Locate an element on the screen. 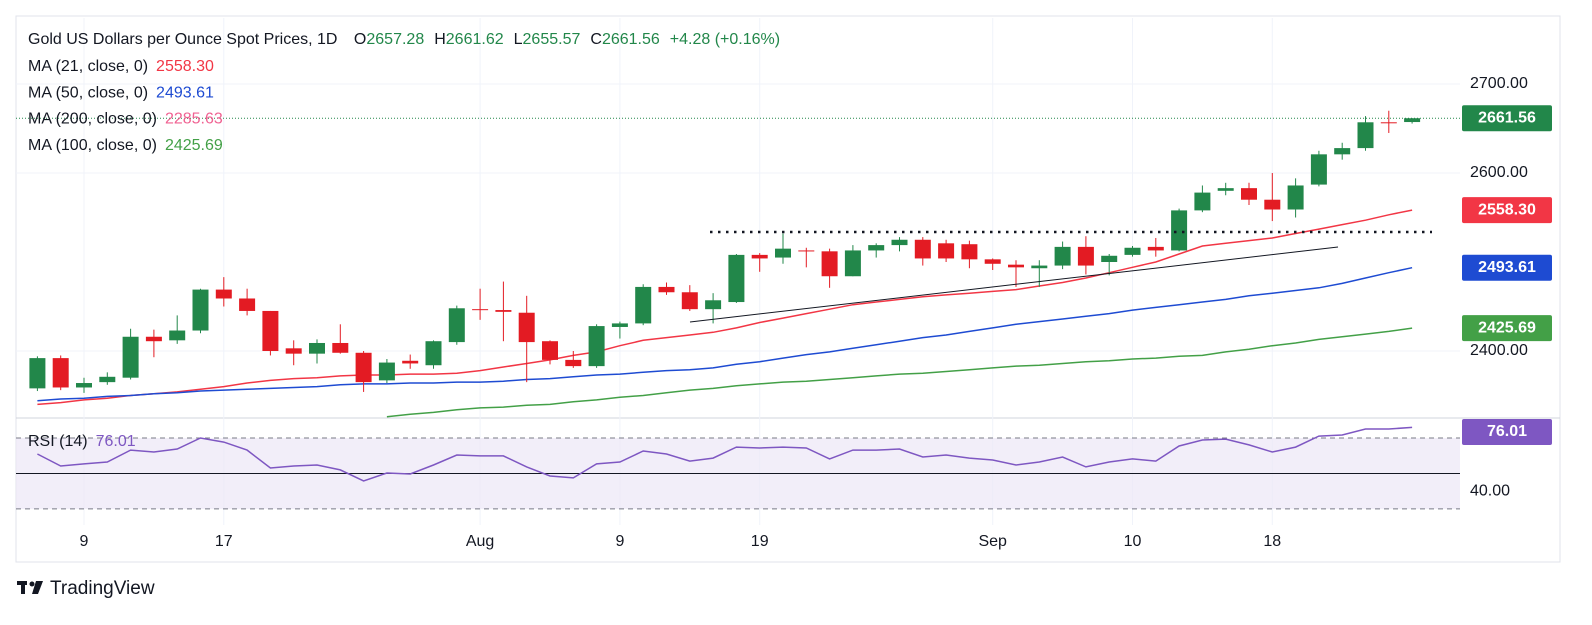  rsi-value: 76.01 is located at coordinates (116, 441).